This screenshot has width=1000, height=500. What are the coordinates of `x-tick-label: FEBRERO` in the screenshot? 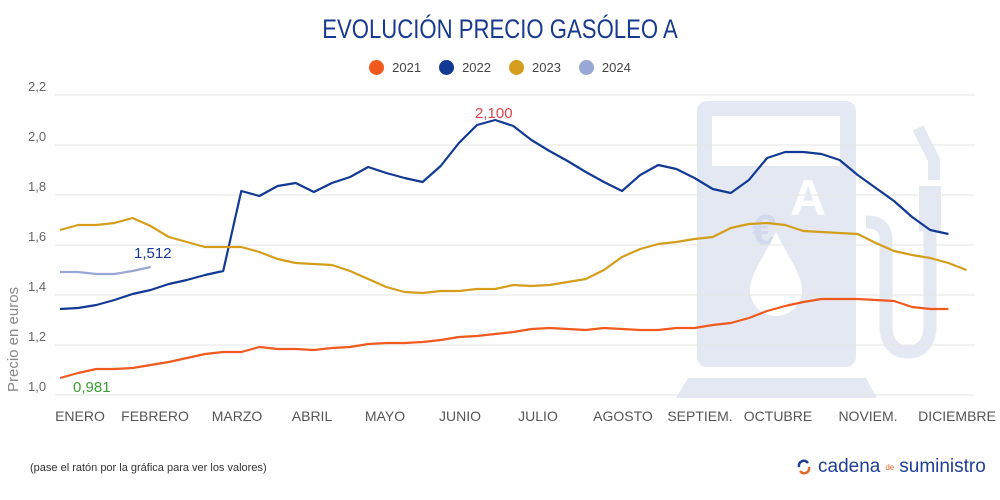 It's located at (155, 416).